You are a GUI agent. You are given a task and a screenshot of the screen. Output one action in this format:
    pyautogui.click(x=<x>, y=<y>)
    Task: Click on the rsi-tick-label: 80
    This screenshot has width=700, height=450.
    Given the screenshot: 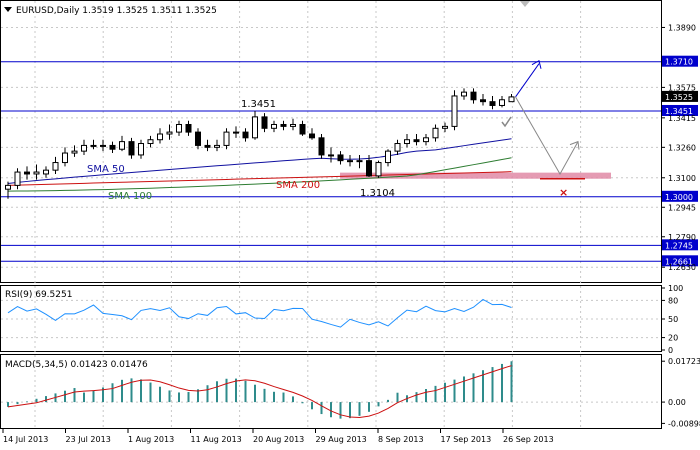 What is the action you would take?
    pyautogui.click(x=673, y=300)
    